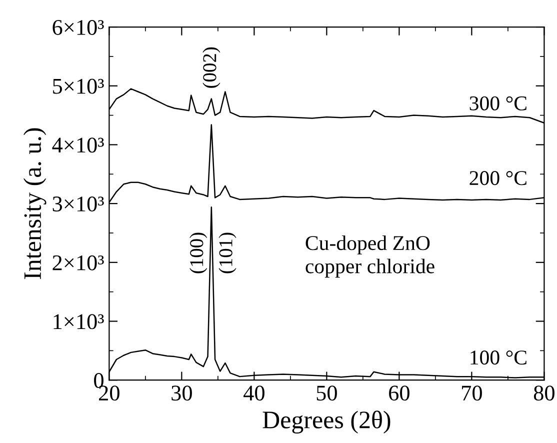 The height and width of the screenshot is (443, 557). Describe the element at coordinates (99, 380) in the screenshot. I see `y-tick-label: 0` at that location.